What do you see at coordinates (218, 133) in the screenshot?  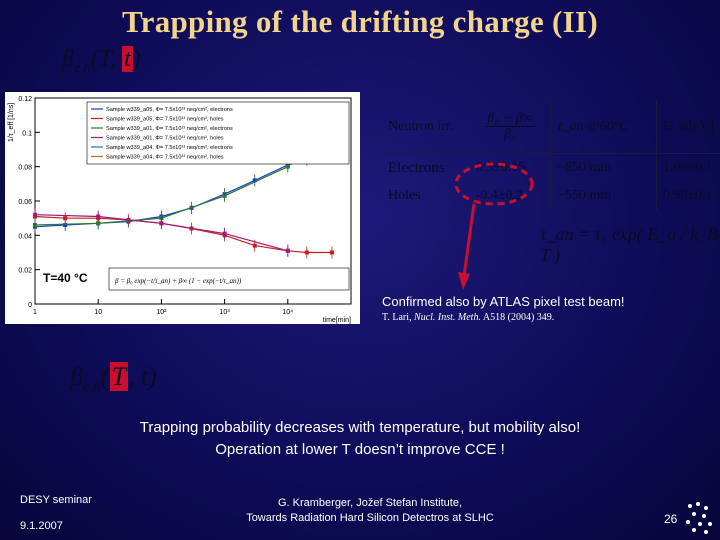 I see `legend-box` at bounding box center [218, 133].